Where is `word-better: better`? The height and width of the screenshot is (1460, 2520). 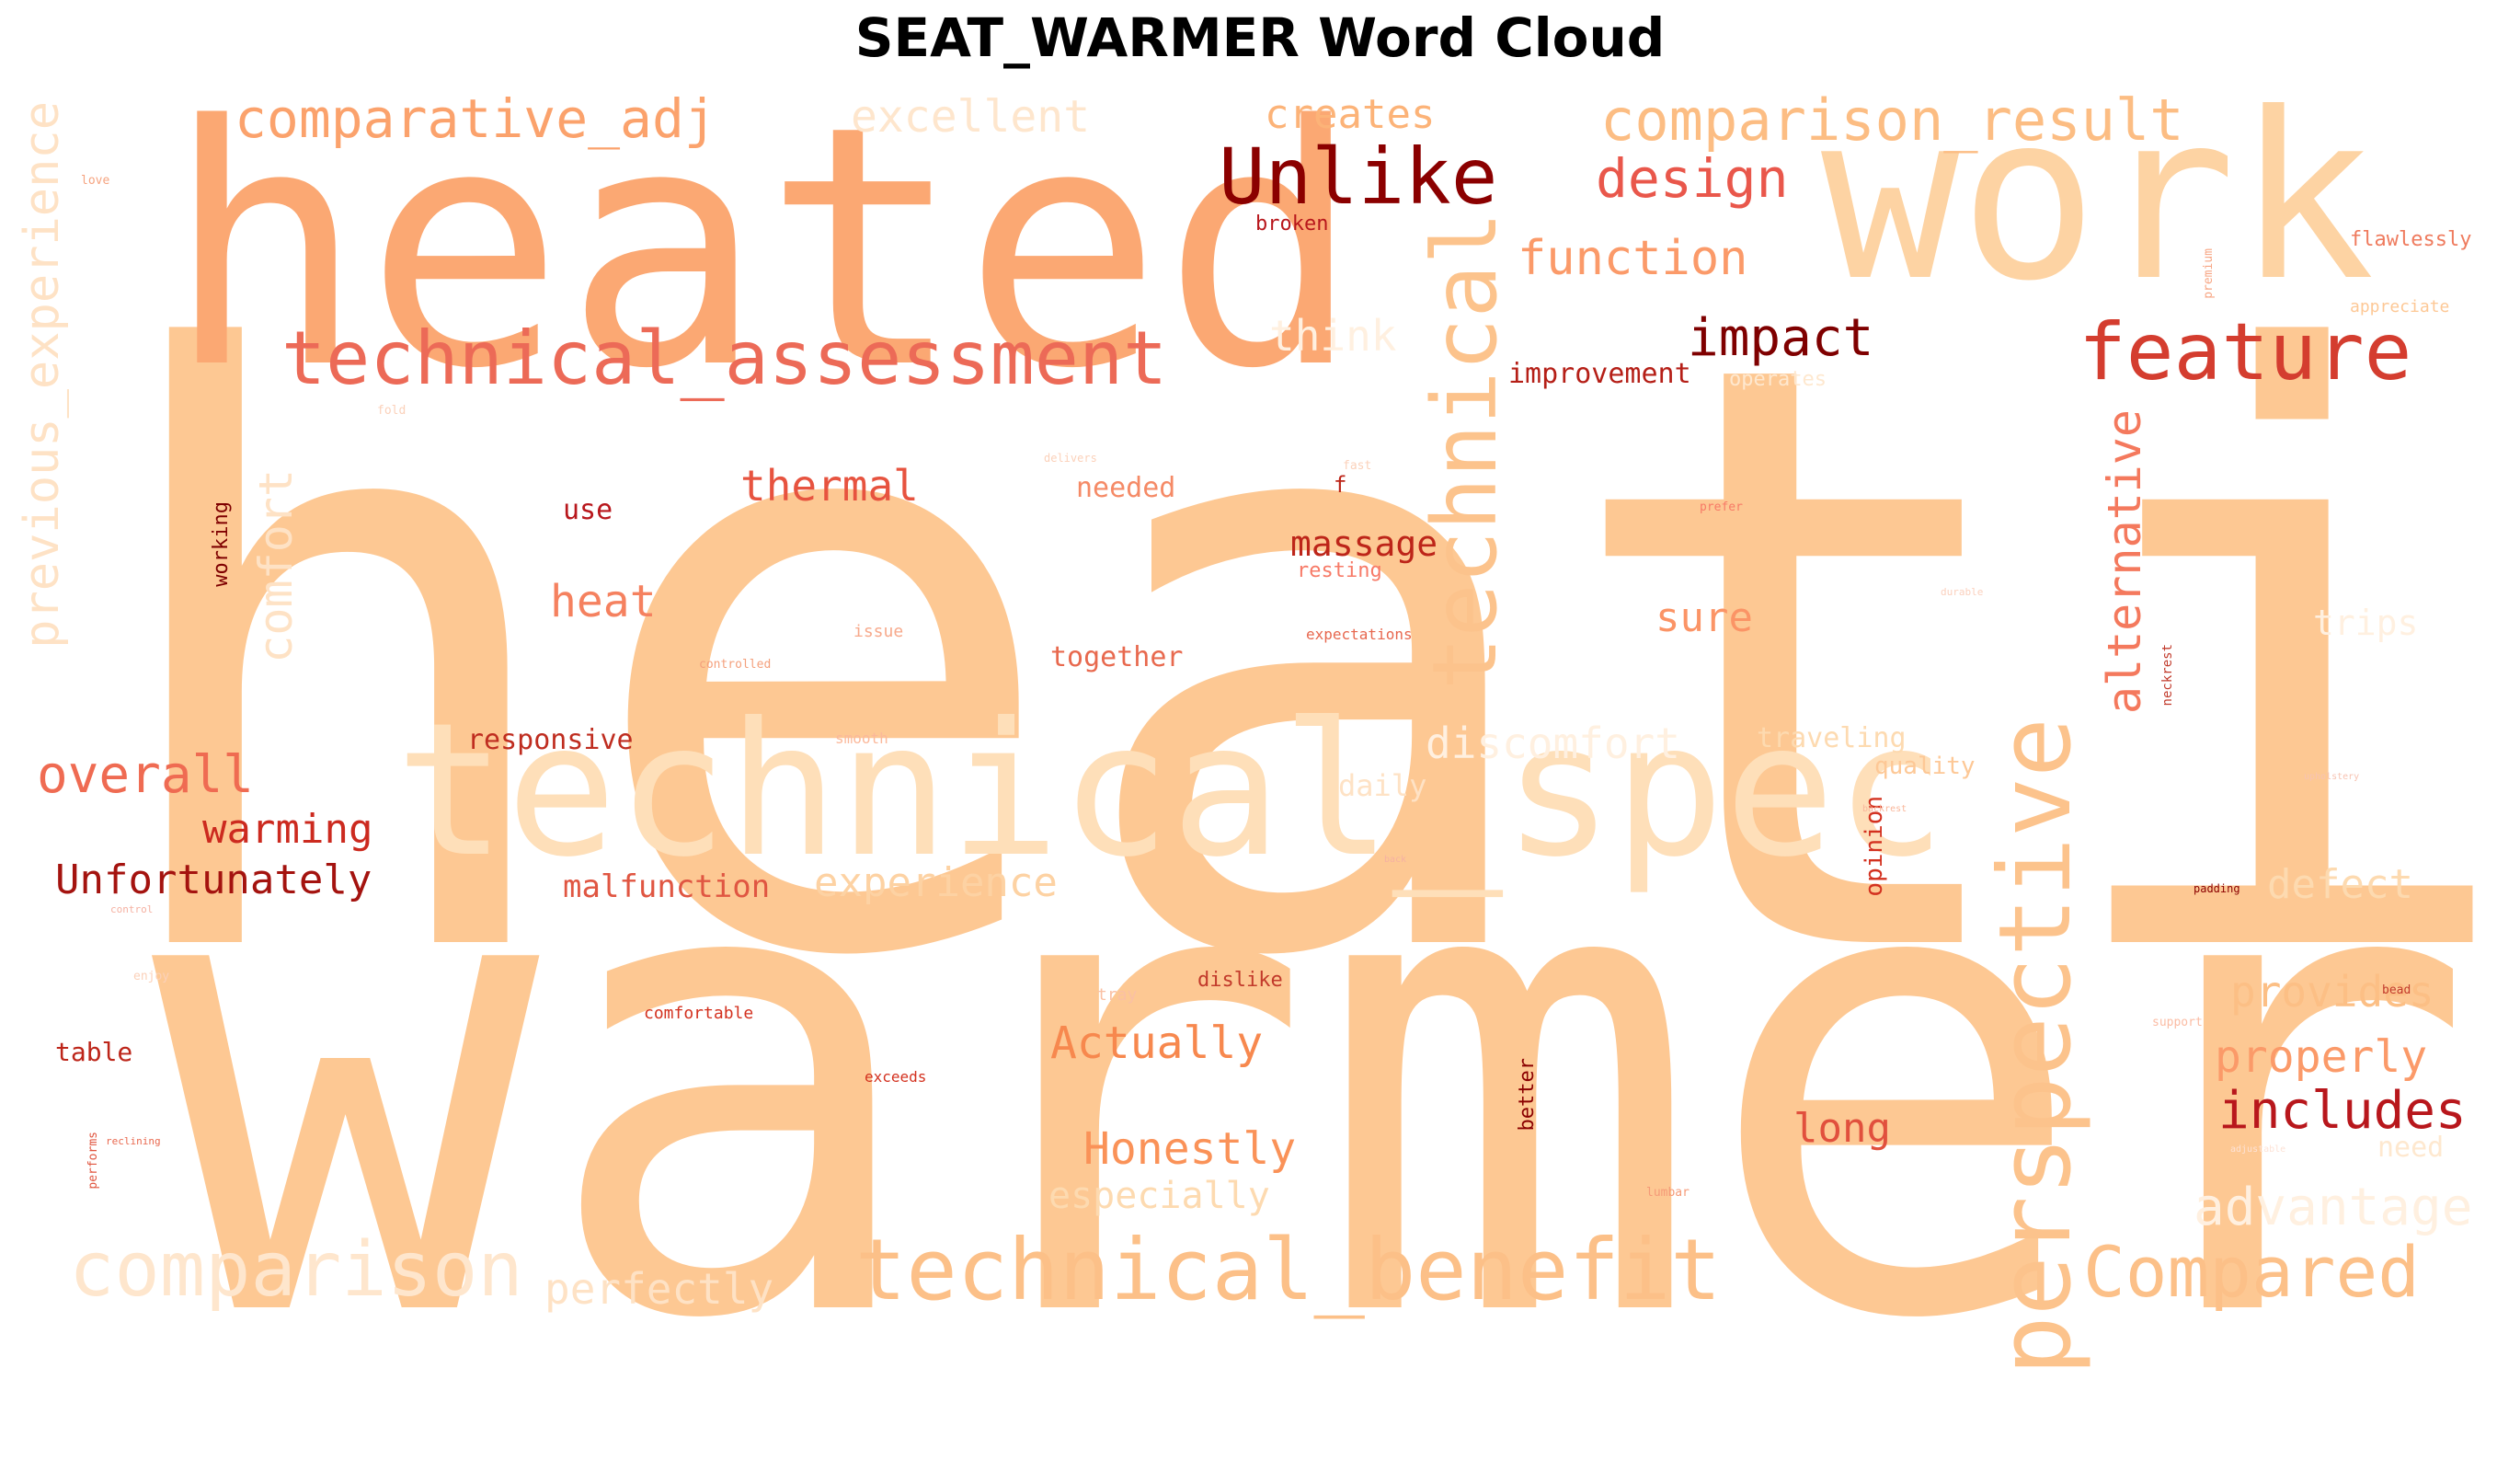
word-better: better is located at coordinates (1527, 1095).